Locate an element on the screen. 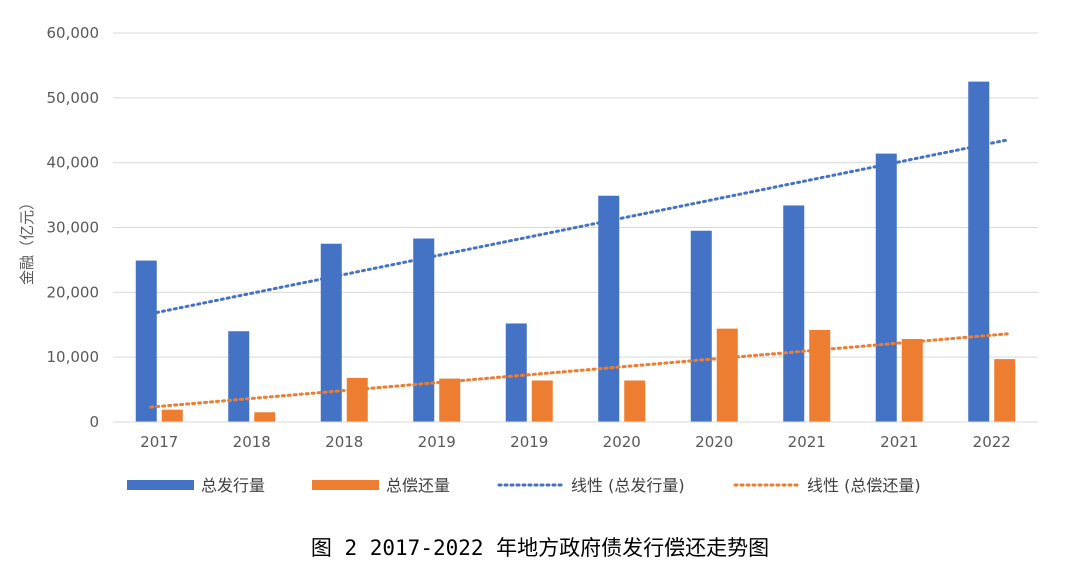 This screenshot has height=568, width=1080. y-axis-ticks: 0 10,000 20,000 30,000 40,000 50,000 60,000 is located at coordinates (73, 227).